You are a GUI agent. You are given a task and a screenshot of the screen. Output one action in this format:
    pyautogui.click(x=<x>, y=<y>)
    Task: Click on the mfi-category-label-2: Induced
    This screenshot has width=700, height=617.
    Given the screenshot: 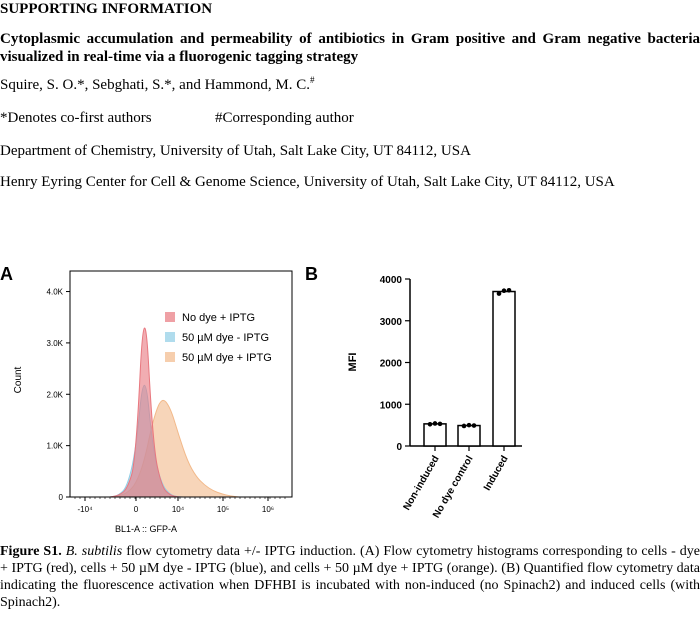 What is the action you would take?
    pyautogui.click(x=496, y=473)
    